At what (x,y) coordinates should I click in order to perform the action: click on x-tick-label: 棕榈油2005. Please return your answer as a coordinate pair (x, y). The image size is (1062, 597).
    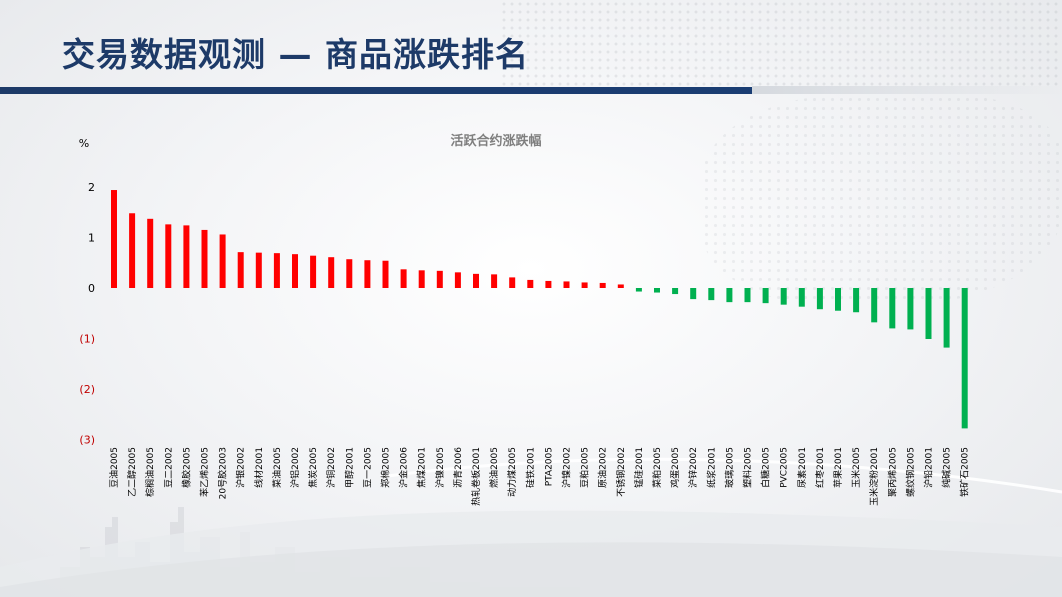
    Looking at the image, I should click on (150, 472).